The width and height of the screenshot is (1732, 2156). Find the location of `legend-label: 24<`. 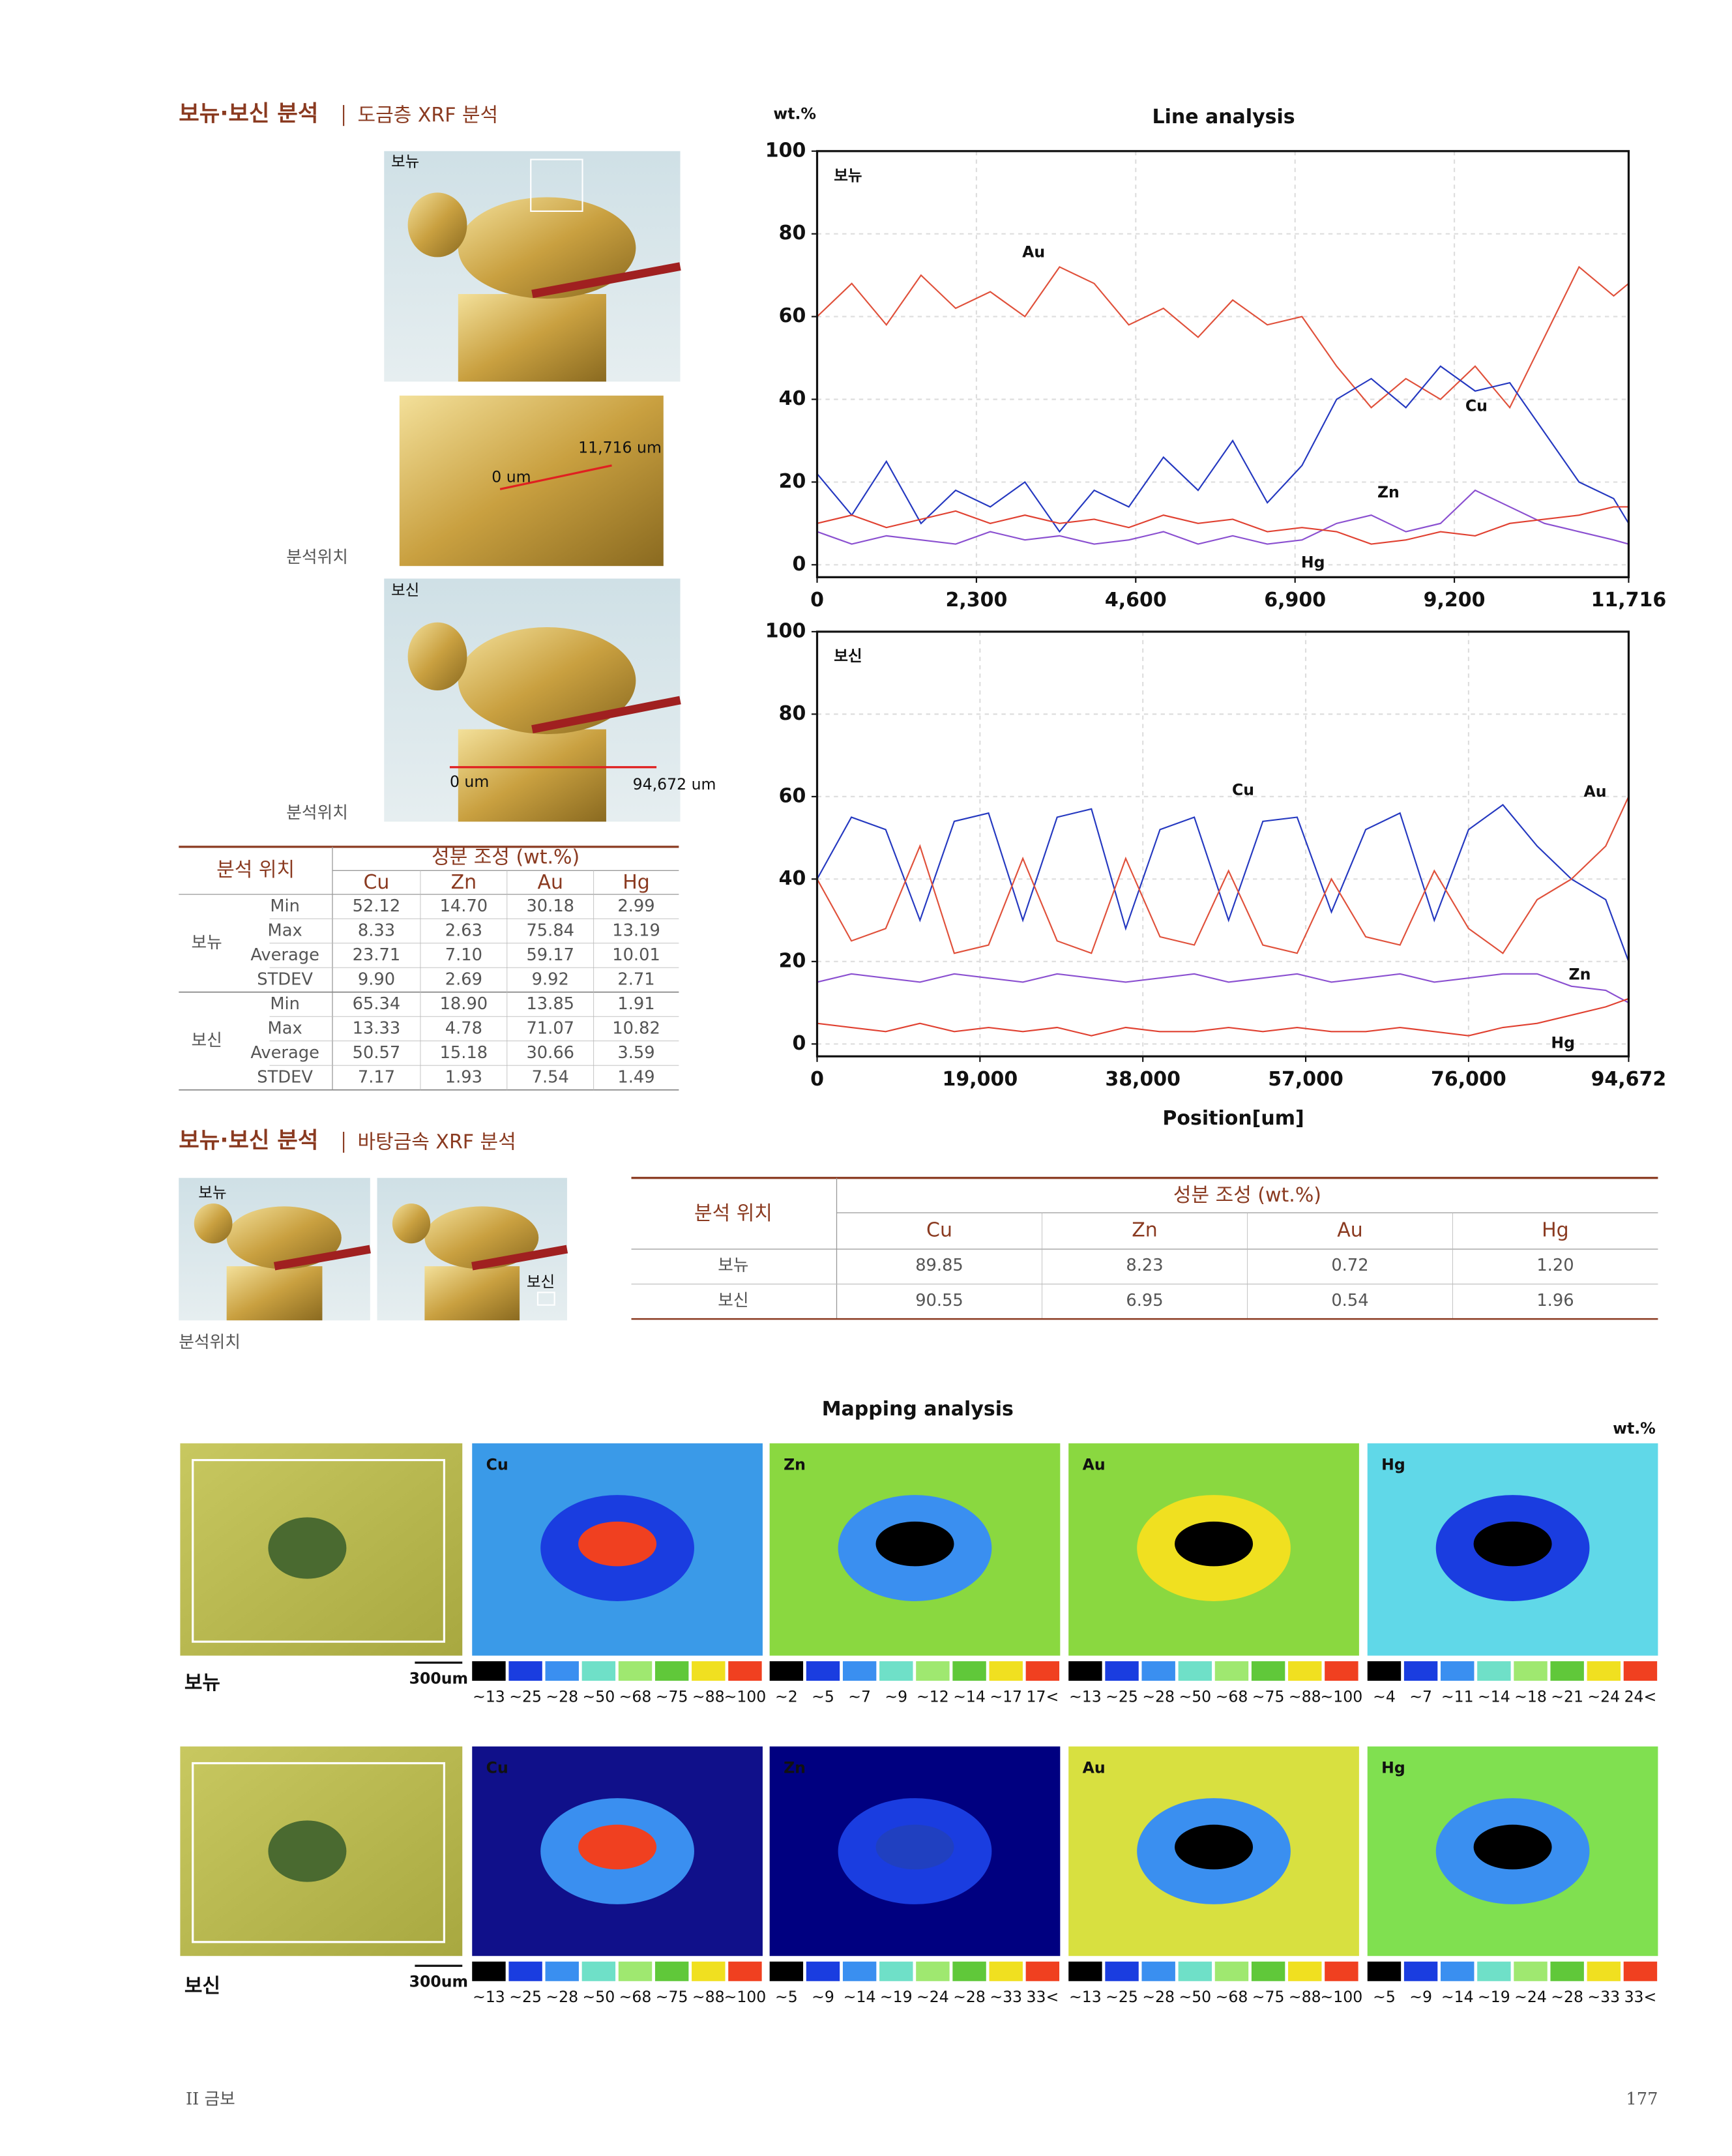

legend-label: 24< is located at coordinates (1640, 1696).